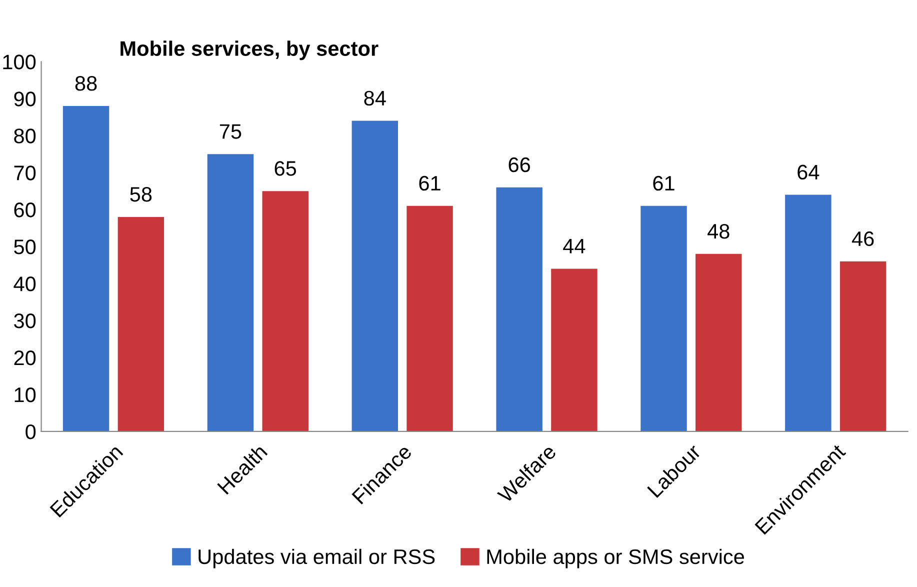 This screenshot has height=587, width=917. Describe the element at coordinates (25, 247) in the screenshot. I see `y-tick-label: 50` at that location.